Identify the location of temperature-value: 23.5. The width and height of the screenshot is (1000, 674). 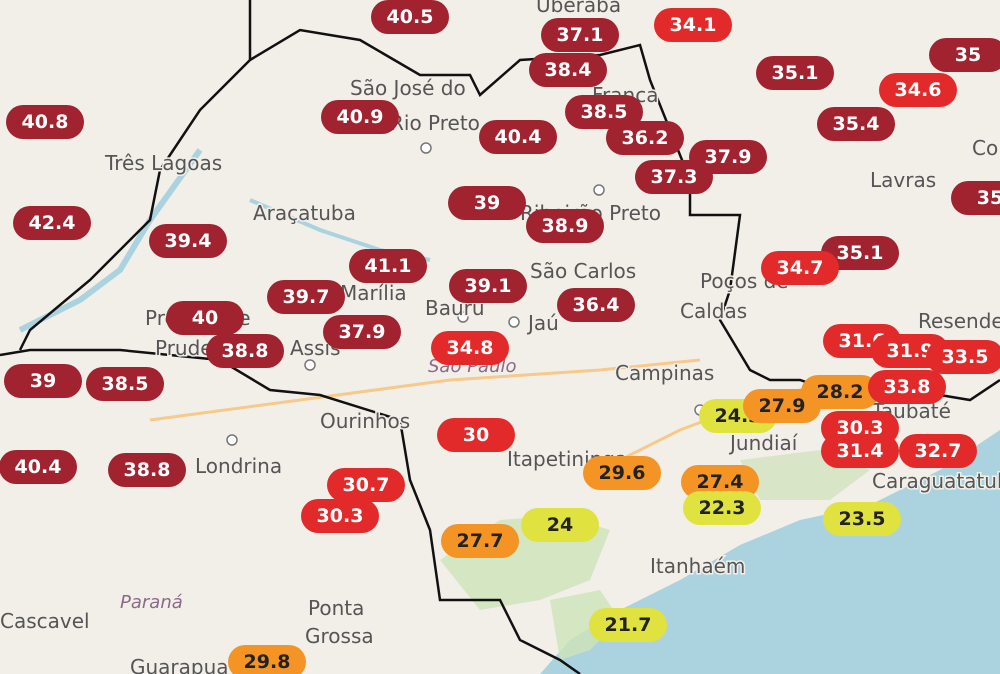
(862, 519).